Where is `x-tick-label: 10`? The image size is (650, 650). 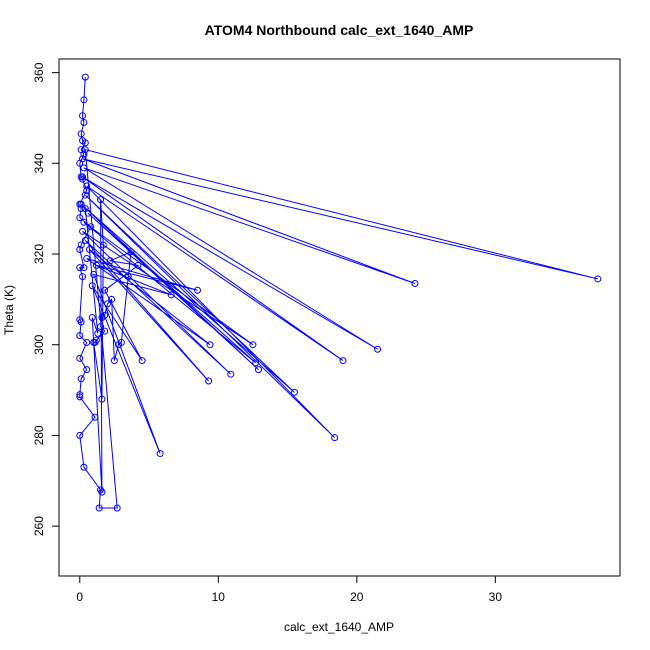 x-tick-label: 10 is located at coordinates (219, 597).